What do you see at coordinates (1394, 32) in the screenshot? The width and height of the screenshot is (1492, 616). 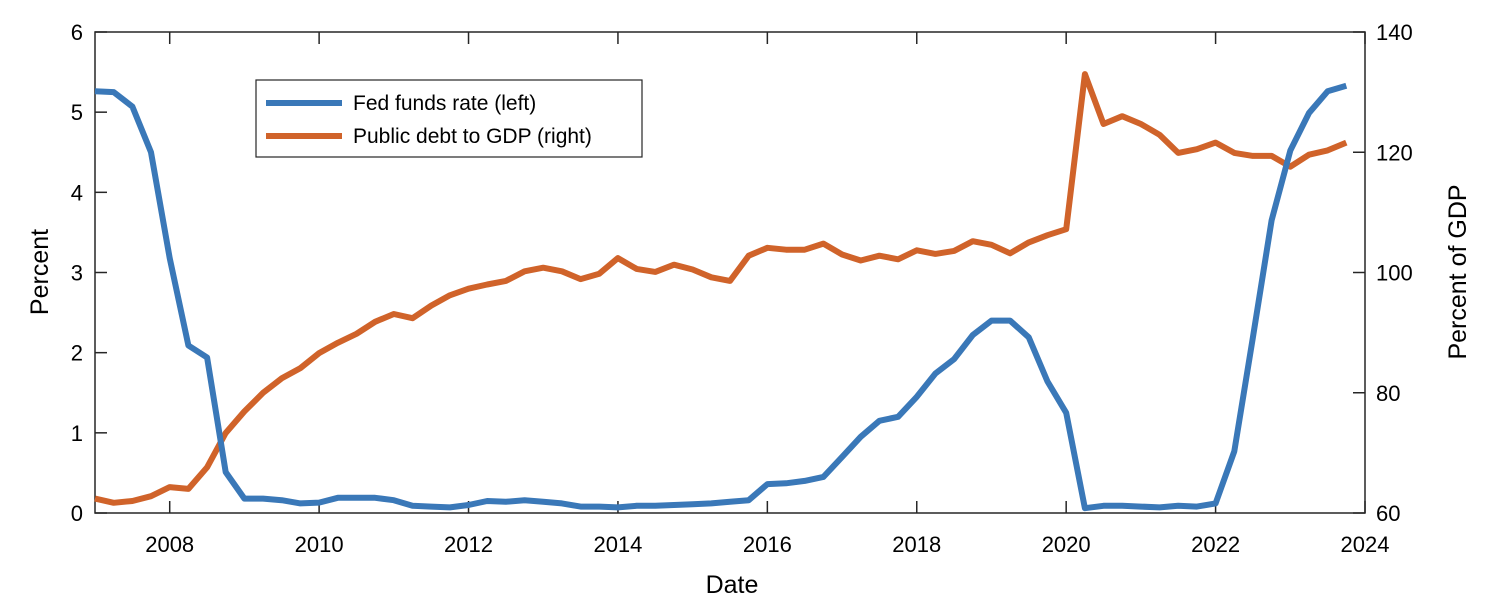 I see `y-right-tick-label: 140` at bounding box center [1394, 32].